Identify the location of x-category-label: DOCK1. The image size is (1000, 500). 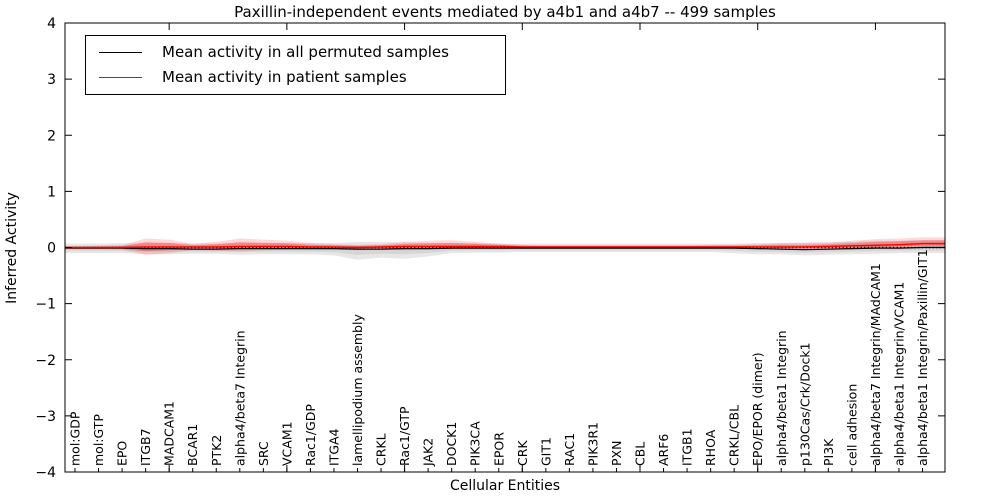
(451, 444).